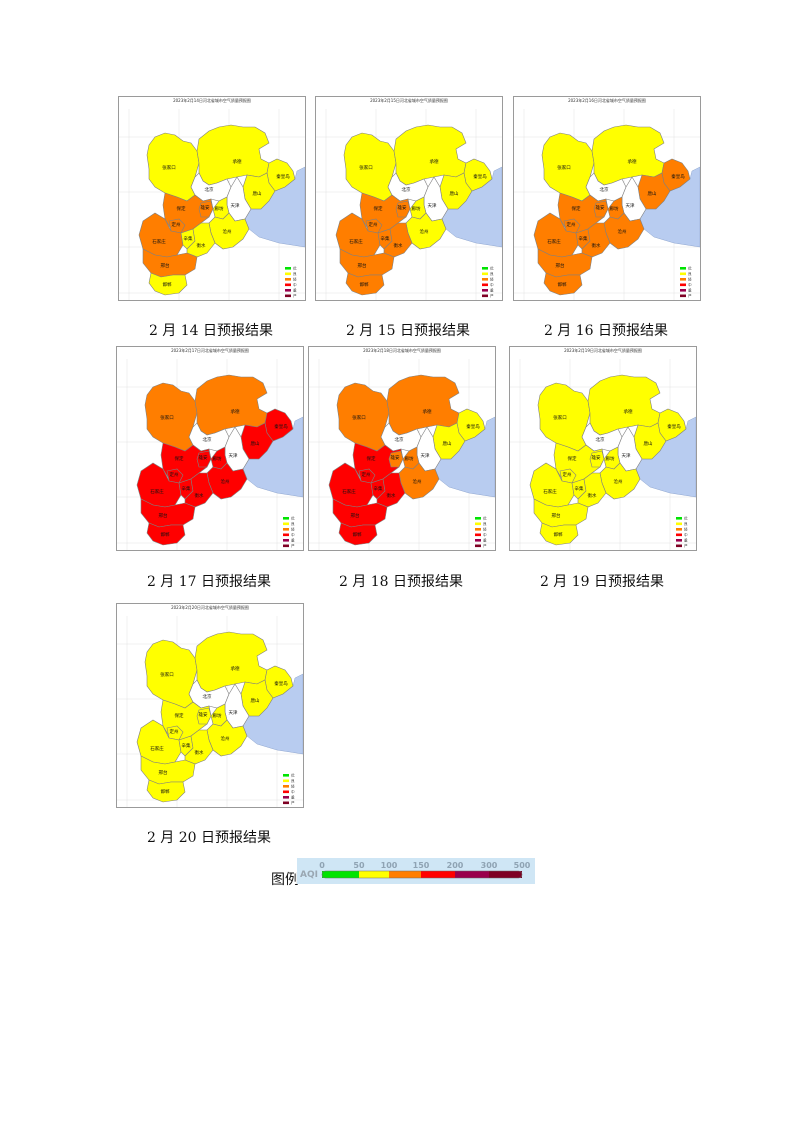  What do you see at coordinates (235, 668) in the screenshot?
I see `region-label-chengde: 承德` at bounding box center [235, 668].